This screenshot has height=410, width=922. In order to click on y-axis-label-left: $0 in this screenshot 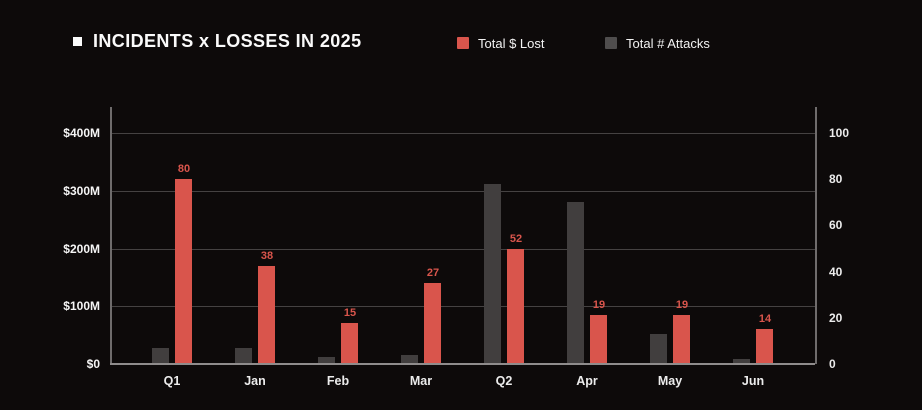, I will do `click(93, 364)`.